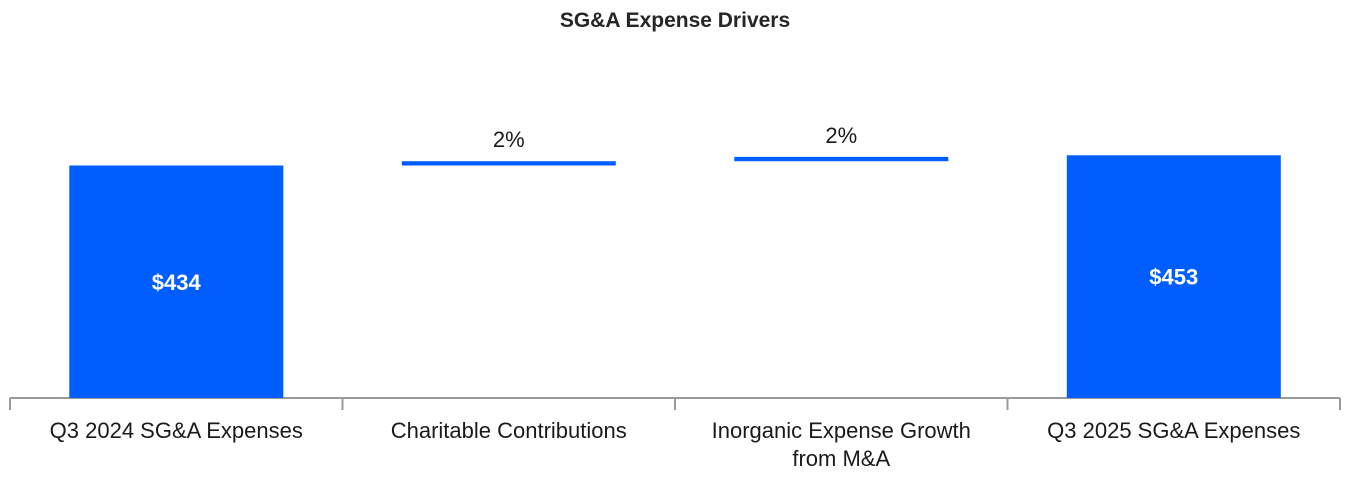 Image resolution: width=1350 pixels, height=480 pixels. I want to click on bar-data-label: $453, so click(1173, 277).